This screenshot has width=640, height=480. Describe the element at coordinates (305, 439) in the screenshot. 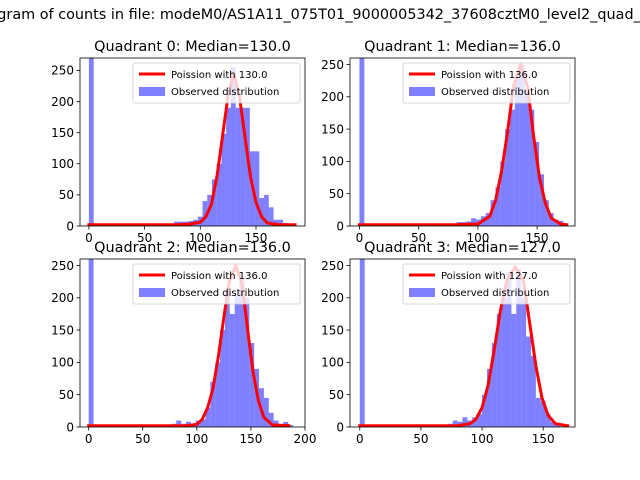

I see `x-tick-label: 200` at that location.